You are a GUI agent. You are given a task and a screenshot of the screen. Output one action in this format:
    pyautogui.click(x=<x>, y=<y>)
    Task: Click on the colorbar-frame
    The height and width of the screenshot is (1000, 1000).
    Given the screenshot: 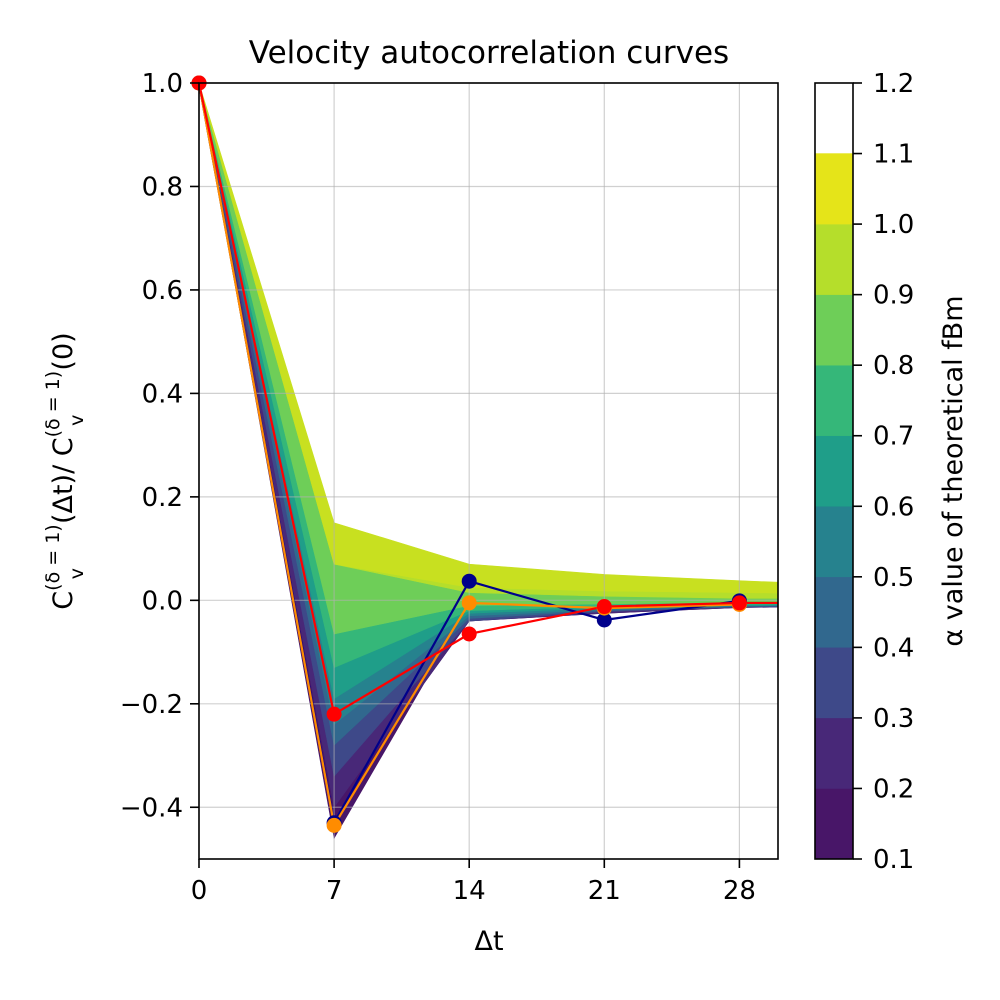 What is the action you would take?
    pyautogui.click(x=834, y=471)
    